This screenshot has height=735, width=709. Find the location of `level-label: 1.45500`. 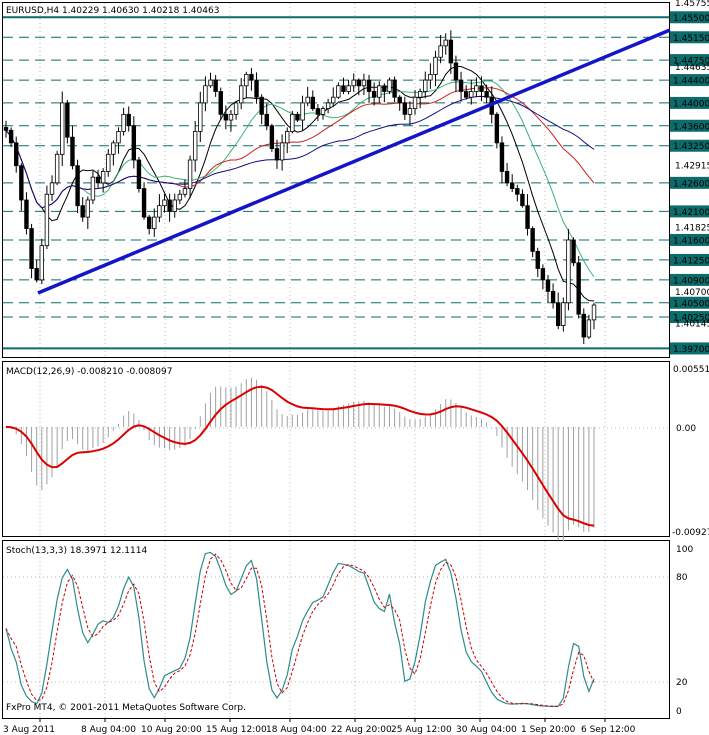

level-label: 1.45500 is located at coordinates (691, 19).